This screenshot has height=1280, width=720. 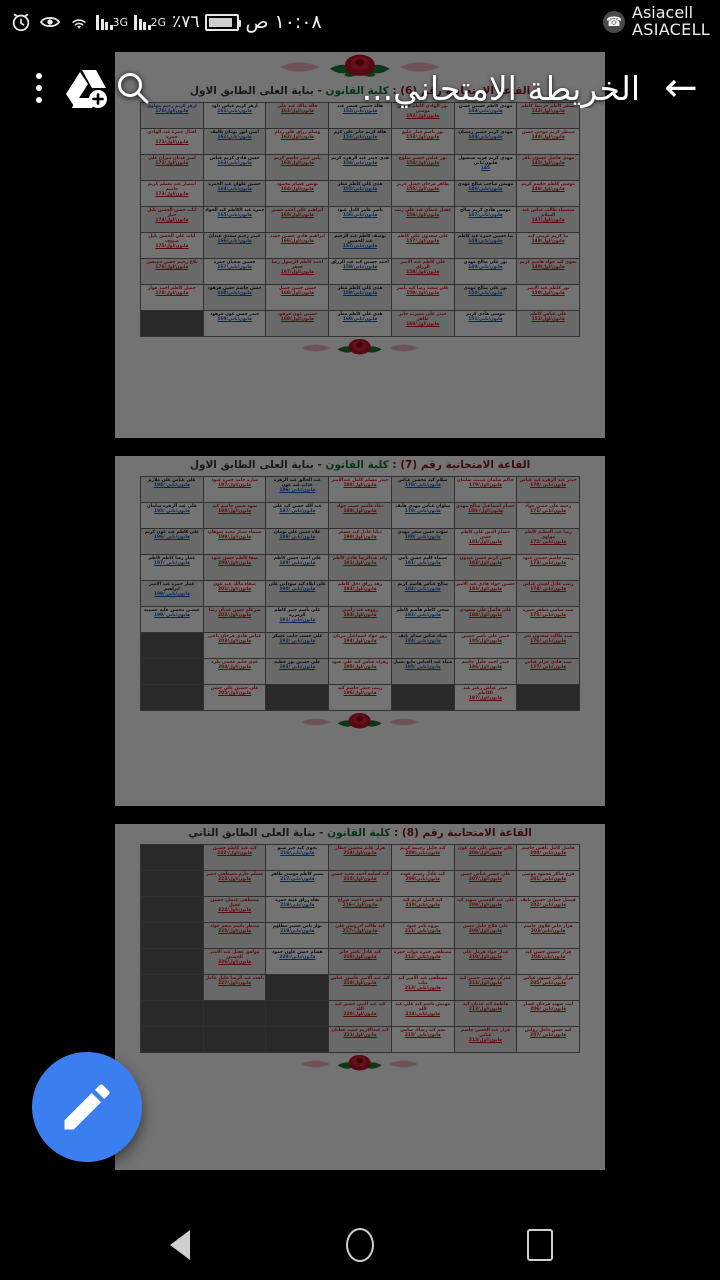 What do you see at coordinates (486, 877) in the screenshot?
I see `seat-entry: علي خضير عباس حسن قانون/اول/207` at bounding box center [486, 877].